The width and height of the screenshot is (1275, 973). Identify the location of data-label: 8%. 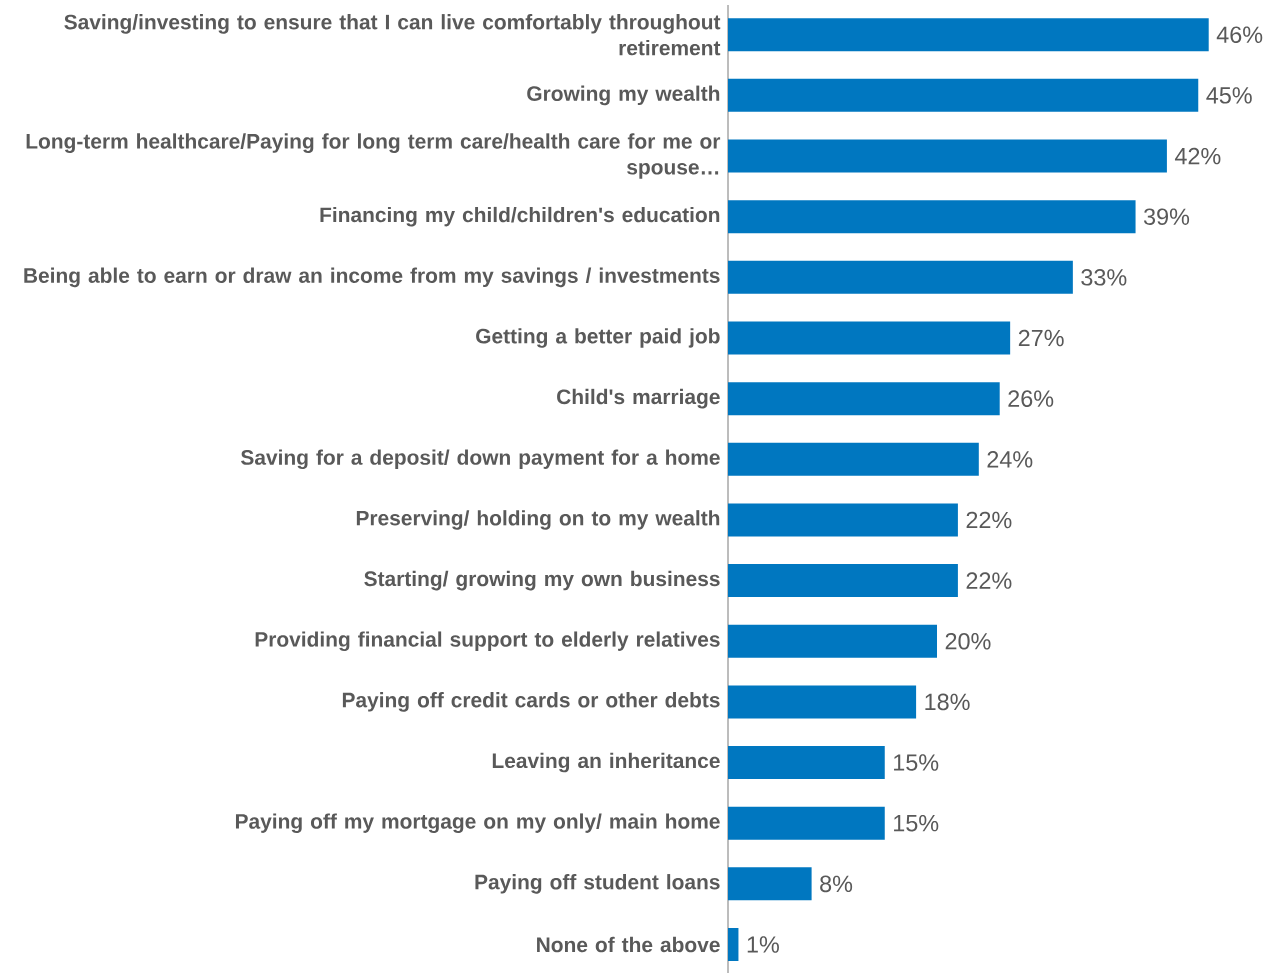
(836, 884).